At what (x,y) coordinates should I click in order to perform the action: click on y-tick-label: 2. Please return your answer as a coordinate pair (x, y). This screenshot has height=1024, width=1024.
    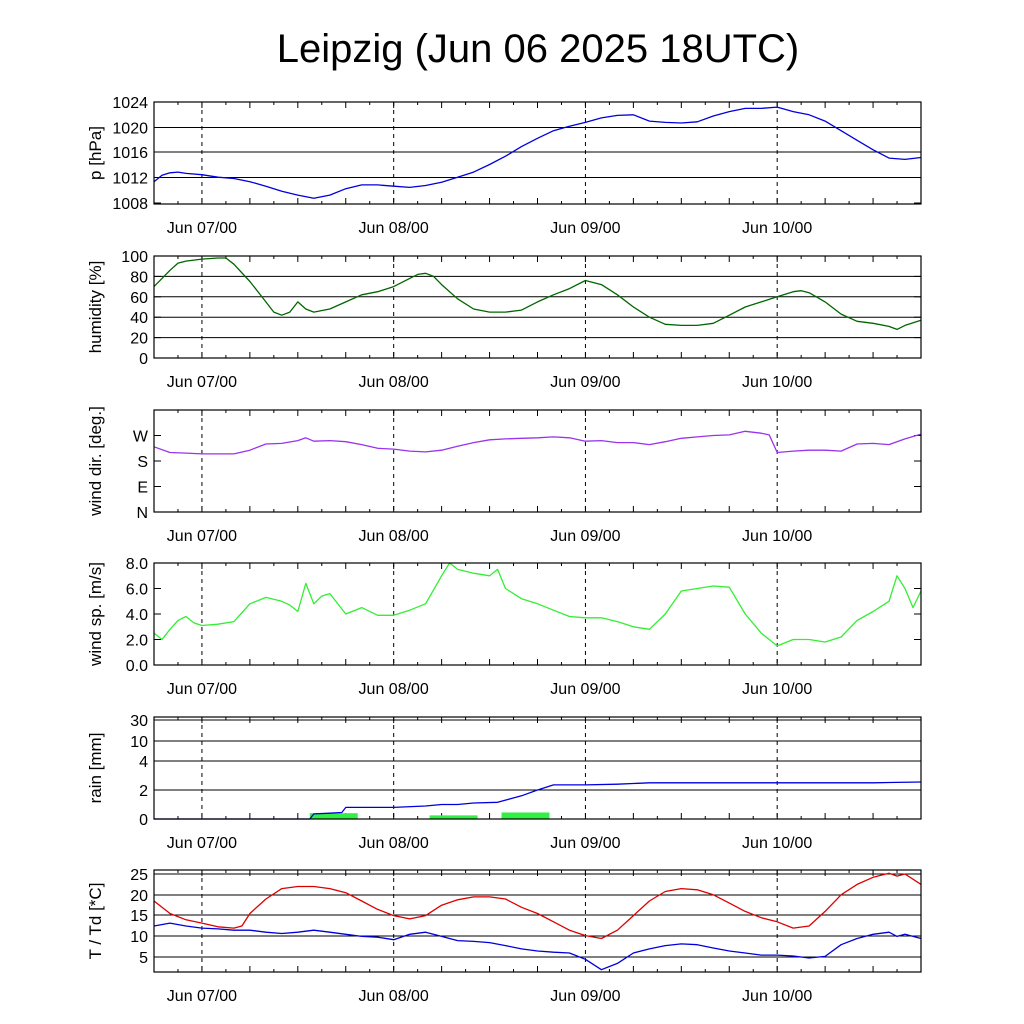
    Looking at the image, I should click on (143, 791).